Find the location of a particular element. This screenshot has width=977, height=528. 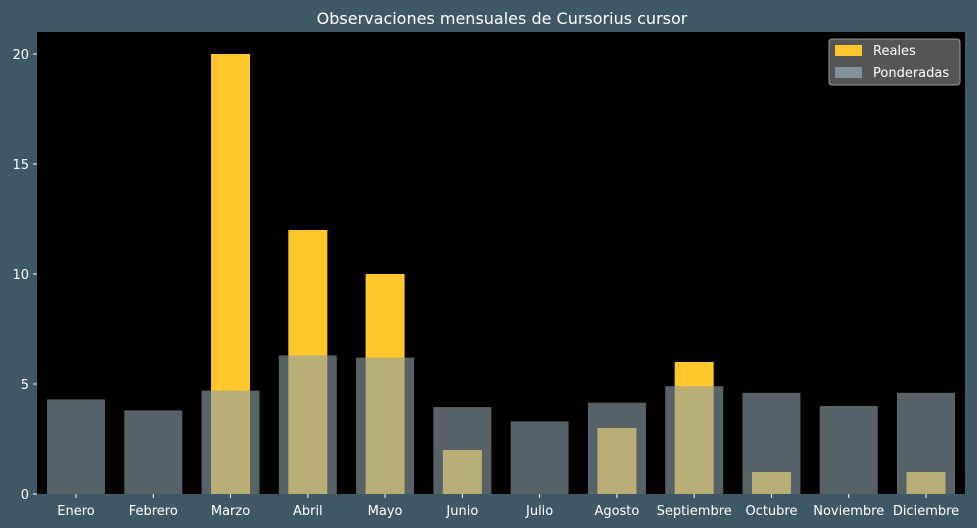

y-tick-label: 5 is located at coordinates (25, 385).